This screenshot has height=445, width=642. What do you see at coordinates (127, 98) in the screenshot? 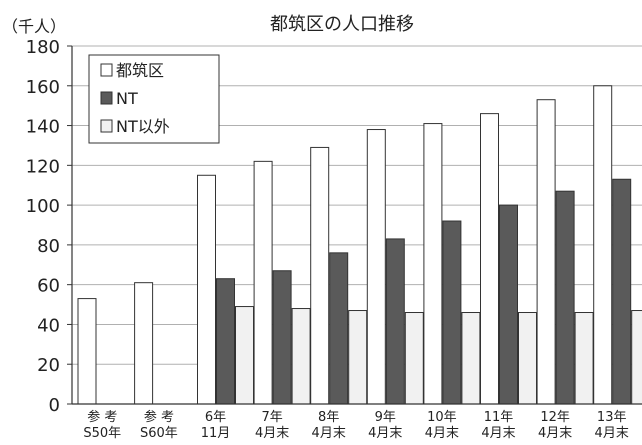
I see `legend-label: NT` at bounding box center [127, 98].